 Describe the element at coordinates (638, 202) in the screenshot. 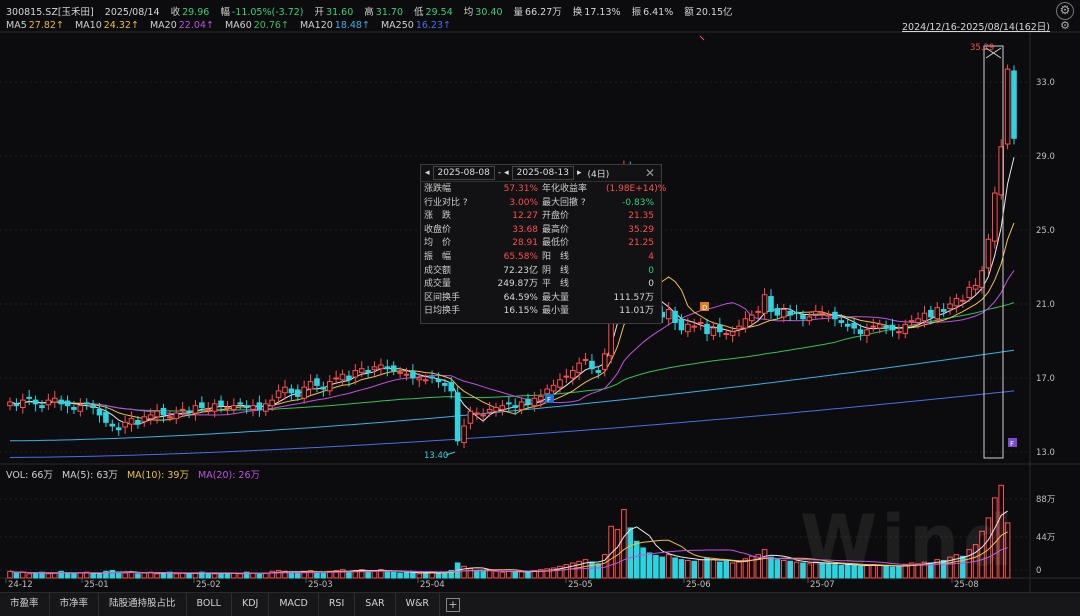

I see `tooltip-value: -0.83%` at that location.